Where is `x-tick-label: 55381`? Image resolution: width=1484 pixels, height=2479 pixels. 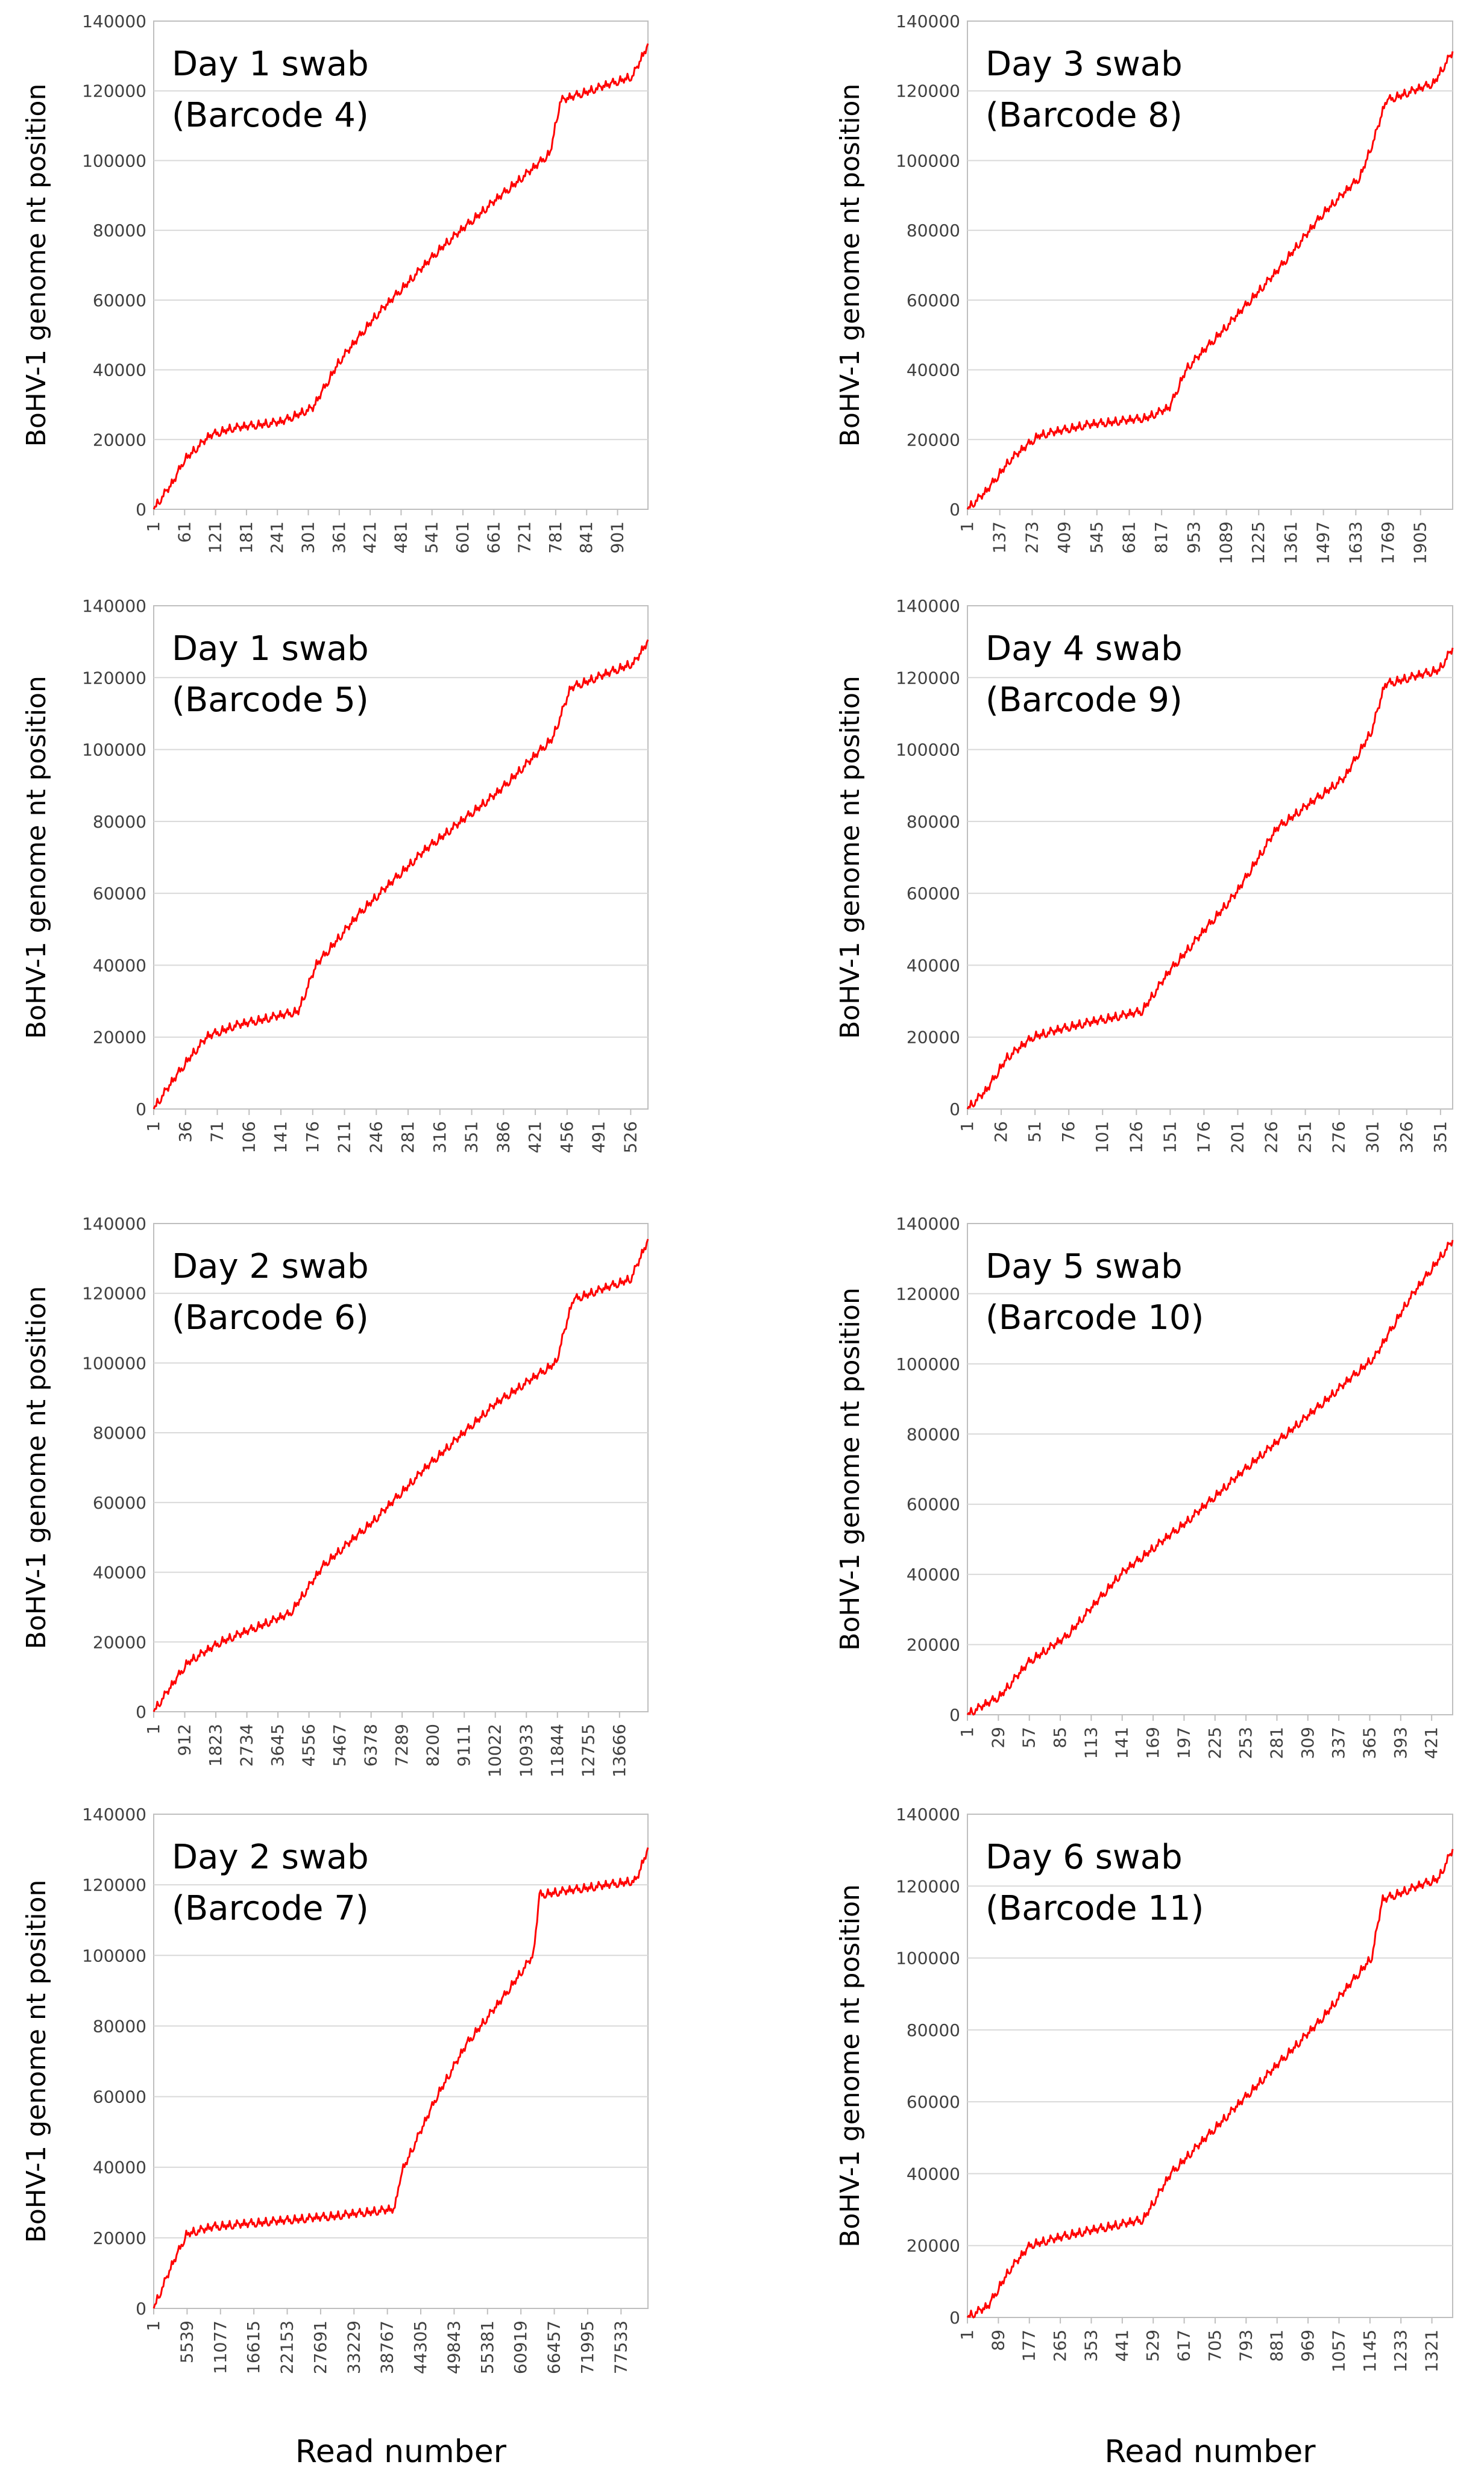 x-tick-label: 55381 is located at coordinates (487, 2347).